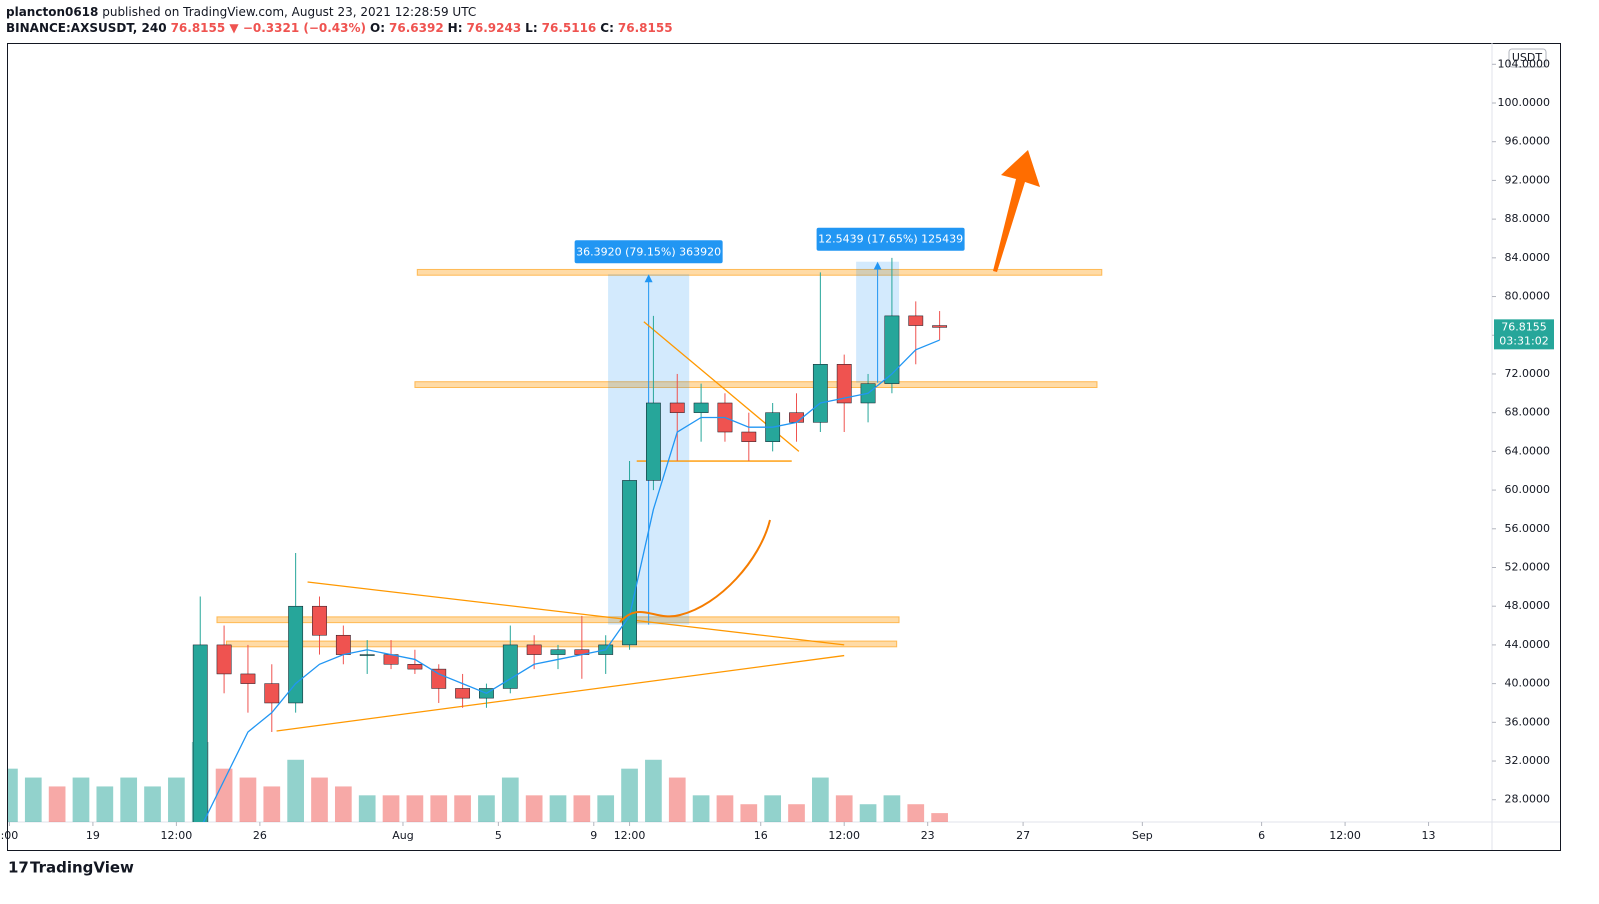  I want to click on sr-zone, so click(759, 272).